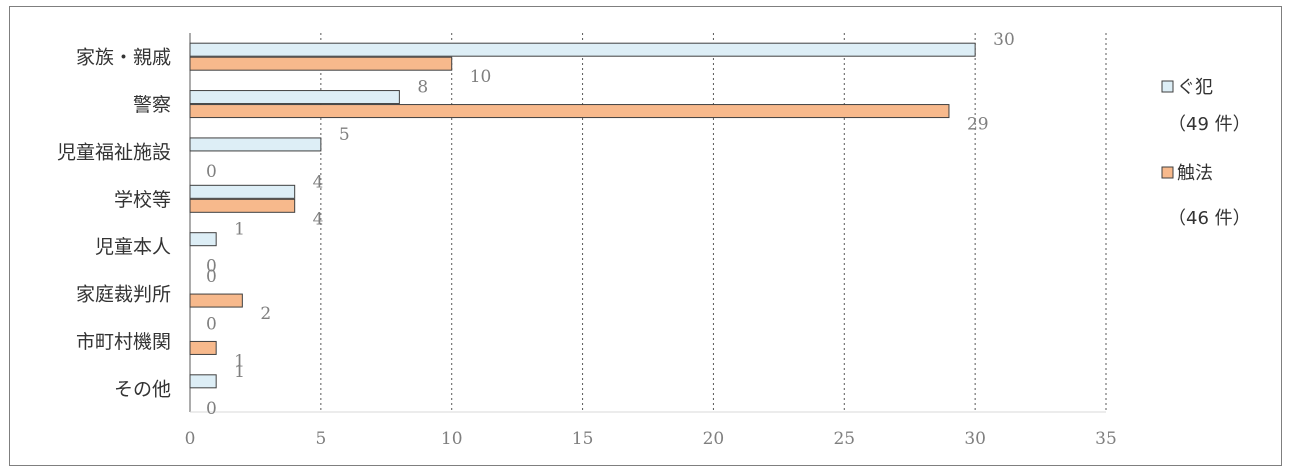 This screenshot has height=472, width=1292. Describe the element at coordinates (152, 105) in the screenshot. I see `category-label: 警察` at that location.